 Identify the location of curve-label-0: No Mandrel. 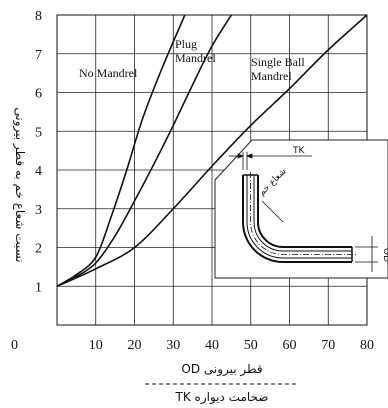
(108, 73).